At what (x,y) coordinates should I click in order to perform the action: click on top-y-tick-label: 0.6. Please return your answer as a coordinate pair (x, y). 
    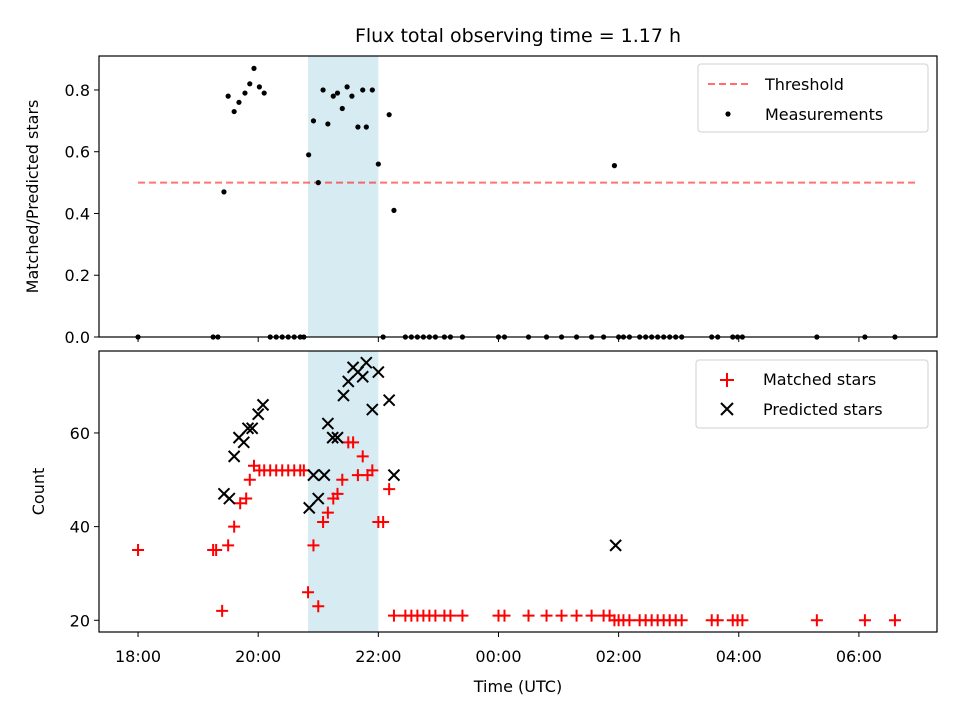
    Looking at the image, I should click on (77, 152).